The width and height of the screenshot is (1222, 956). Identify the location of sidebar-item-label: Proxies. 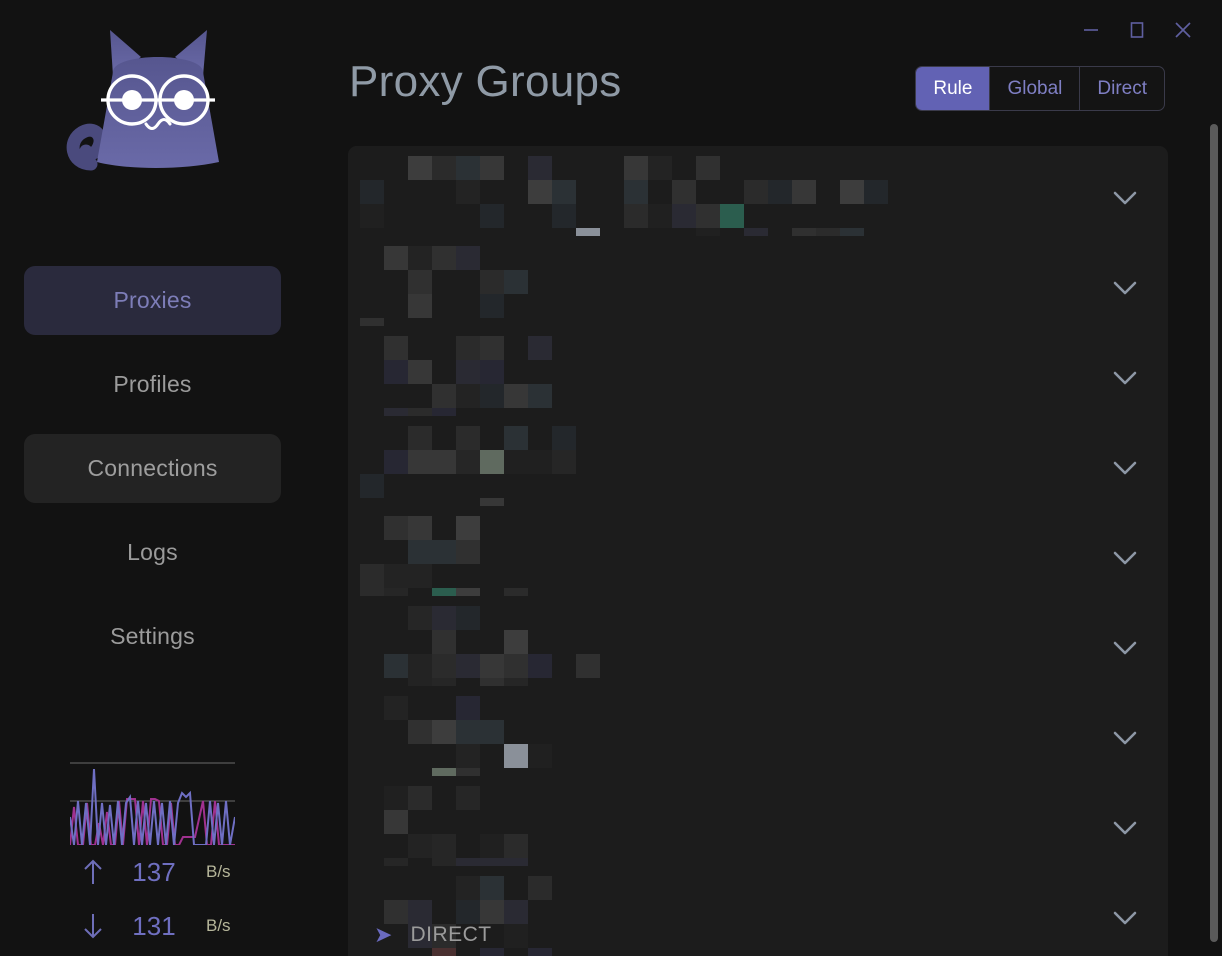
(152, 300).